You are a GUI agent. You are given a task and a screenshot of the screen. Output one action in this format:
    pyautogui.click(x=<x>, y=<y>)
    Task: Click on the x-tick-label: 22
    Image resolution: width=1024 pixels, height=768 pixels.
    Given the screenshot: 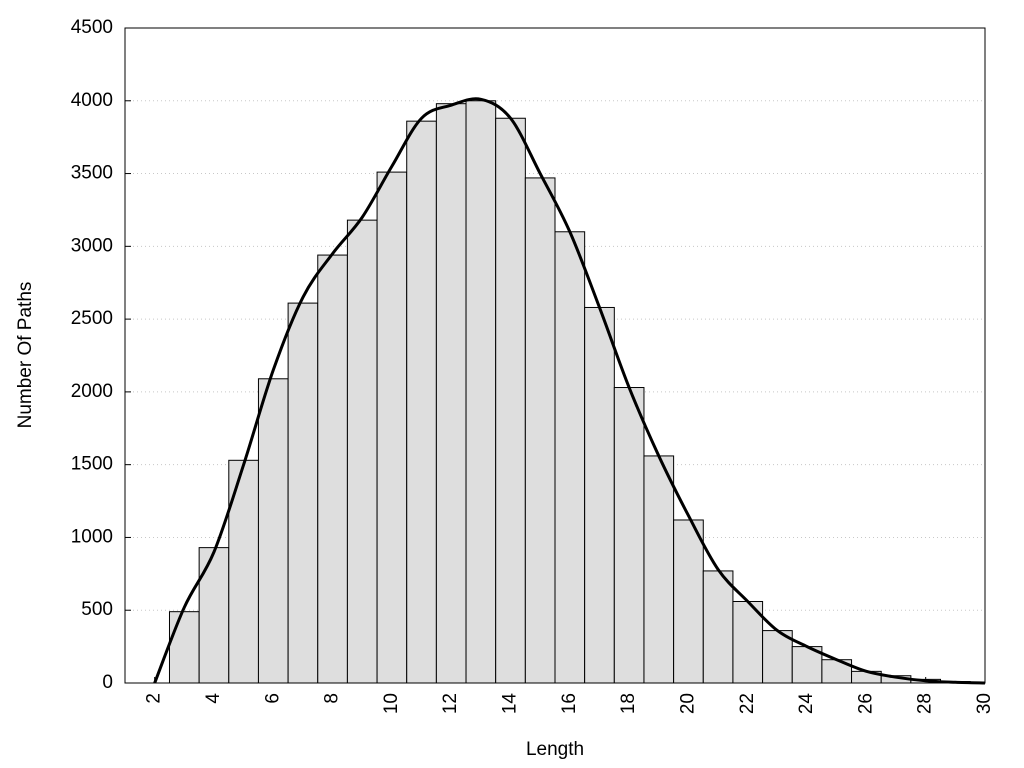 What is the action you would take?
    pyautogui.click(x=747, y=703)
    